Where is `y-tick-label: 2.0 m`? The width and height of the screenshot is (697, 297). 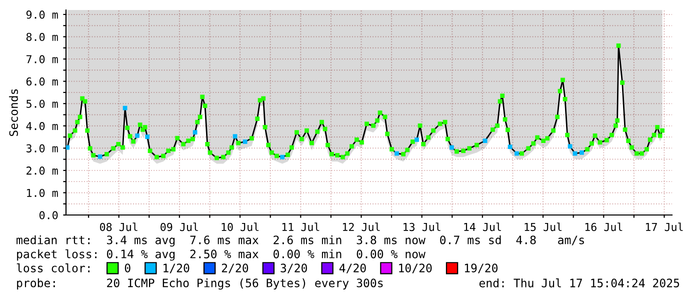 y-tick-label: 2.0 m is located at coordinates (42, 170).